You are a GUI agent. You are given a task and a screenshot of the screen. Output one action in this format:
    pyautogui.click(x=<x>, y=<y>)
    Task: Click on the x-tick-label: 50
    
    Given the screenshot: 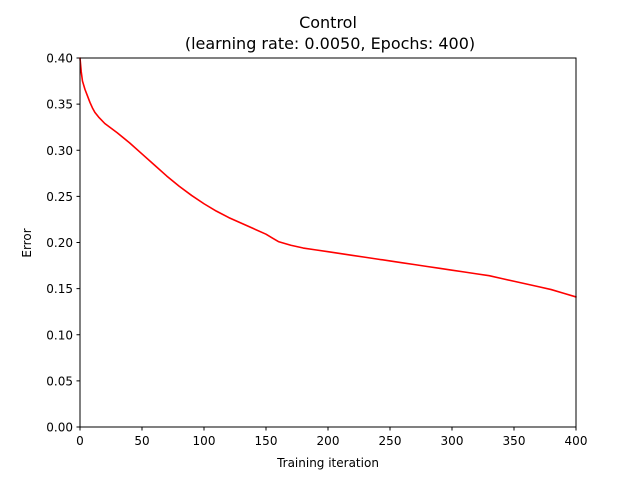 What is the action you would take?
    pyautogui.click(x=141, y=441)
    